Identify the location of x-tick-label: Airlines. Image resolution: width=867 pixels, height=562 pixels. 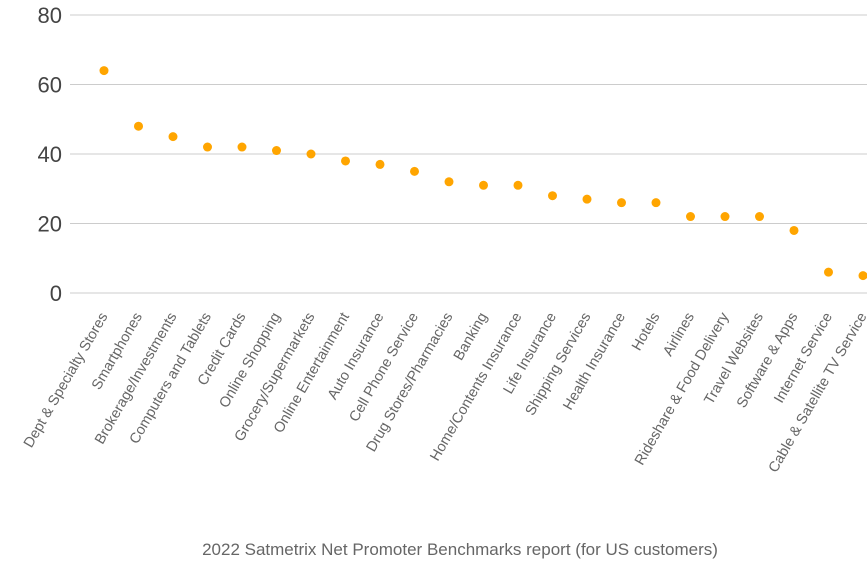
(679, 334).